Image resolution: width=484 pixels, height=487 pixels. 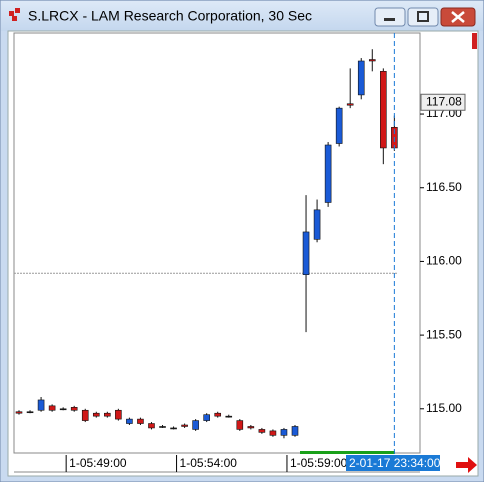 I want to click on x-tick-label: 1-05:54:00, so click(x=209, y=463).